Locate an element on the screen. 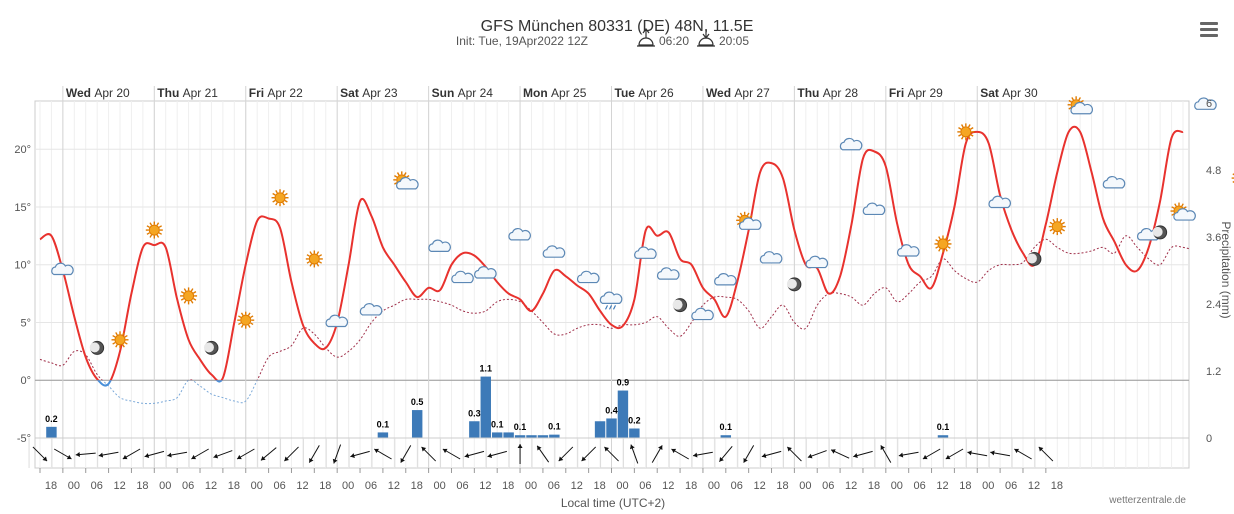  hamburger-menu-icon is located at coordinates (1209, 29).